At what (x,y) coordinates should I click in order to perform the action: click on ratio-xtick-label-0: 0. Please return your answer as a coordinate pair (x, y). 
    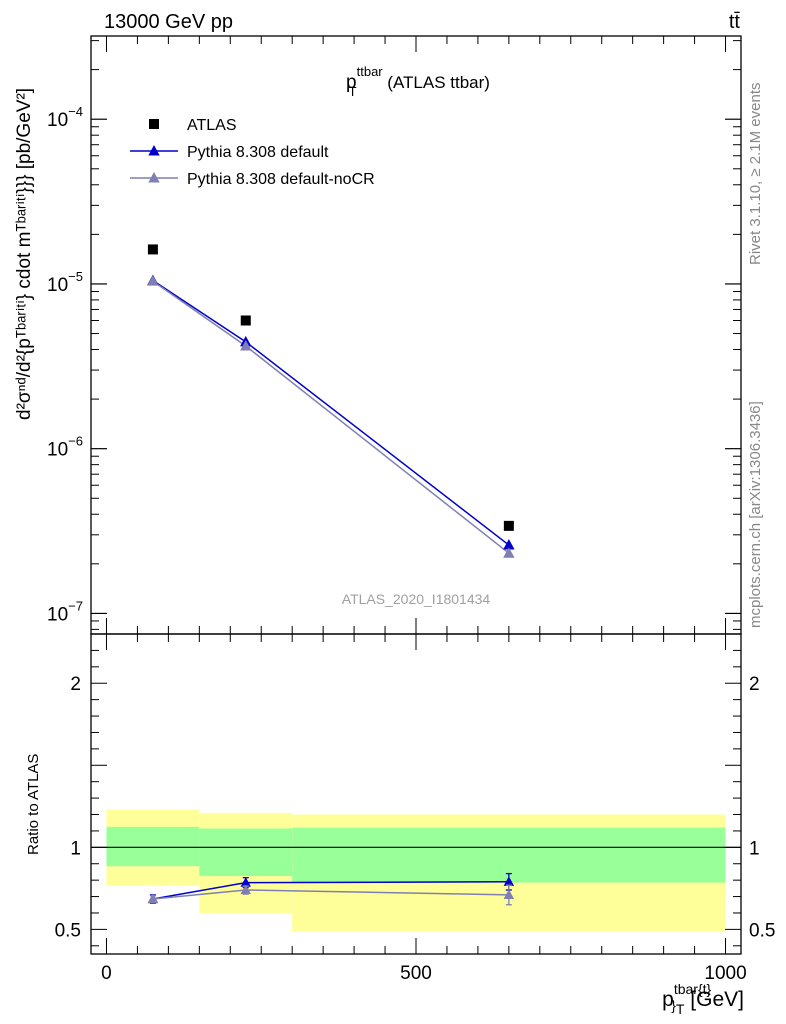
    Looking at the image, I should click on (106, 973).